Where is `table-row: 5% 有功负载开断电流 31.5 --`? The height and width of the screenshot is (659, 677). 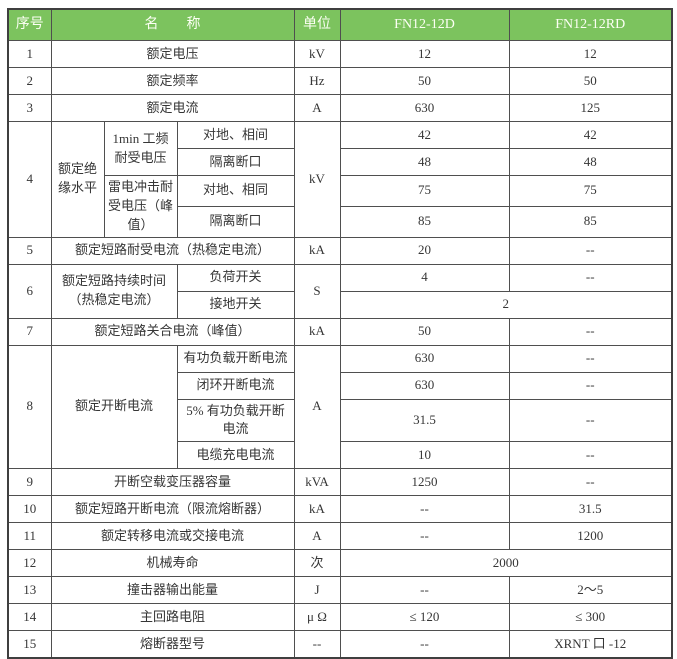
table-row: 5% 有功负载开断电流 31.5 -- is located at coordinates (340, 420).